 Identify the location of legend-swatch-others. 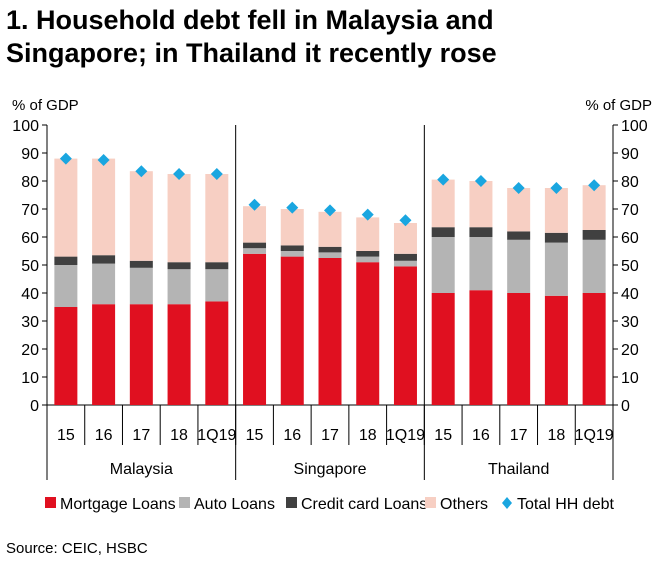
(430, 502).